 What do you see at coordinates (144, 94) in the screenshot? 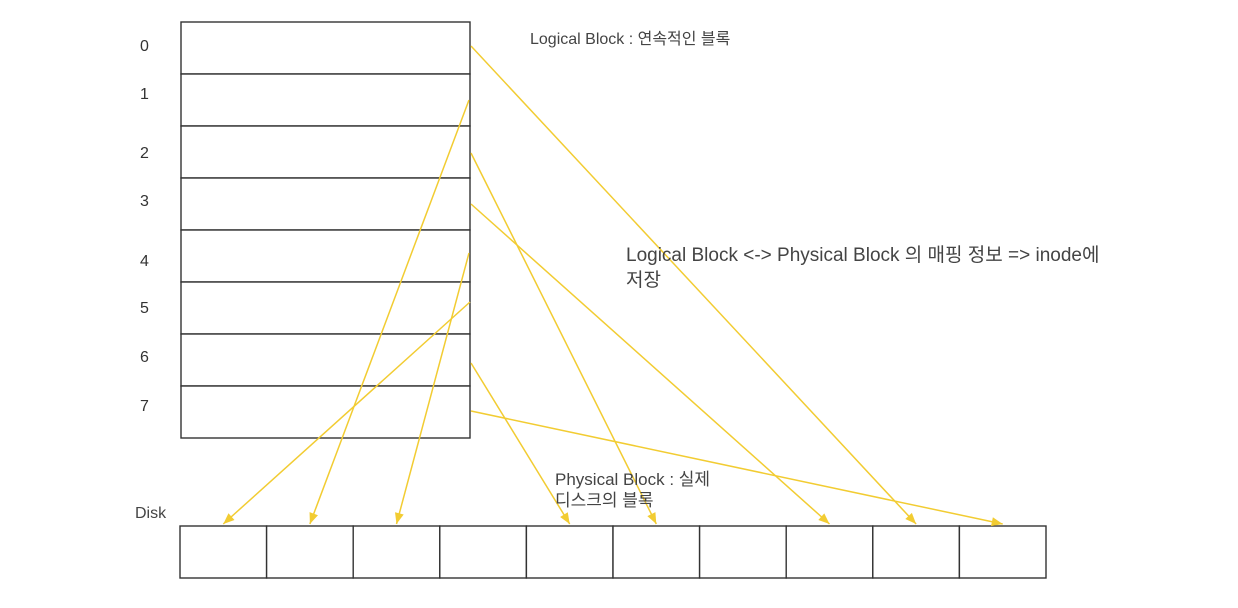
I see `logical-block-index: 1` at bounding box center [144, 94].